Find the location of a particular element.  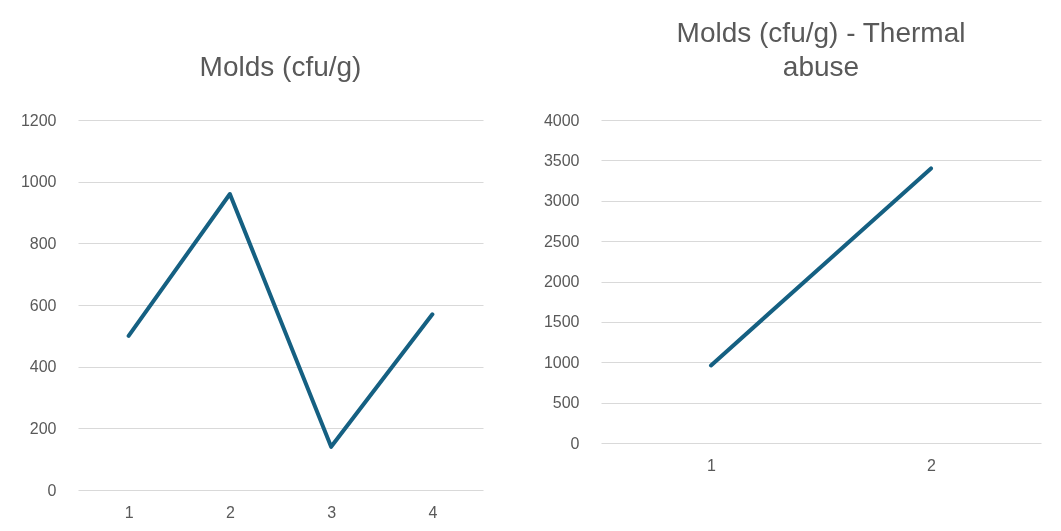

y-tick-label: 3500 is located at coordinates (561, 160).